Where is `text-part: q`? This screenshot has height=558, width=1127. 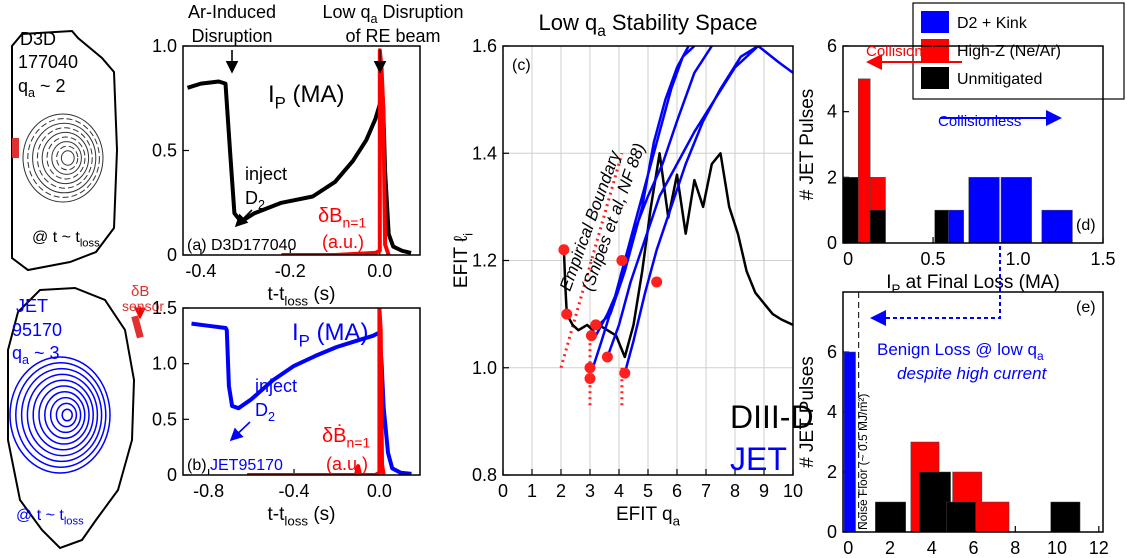
text-part: q is located at coordinates (23, 86).